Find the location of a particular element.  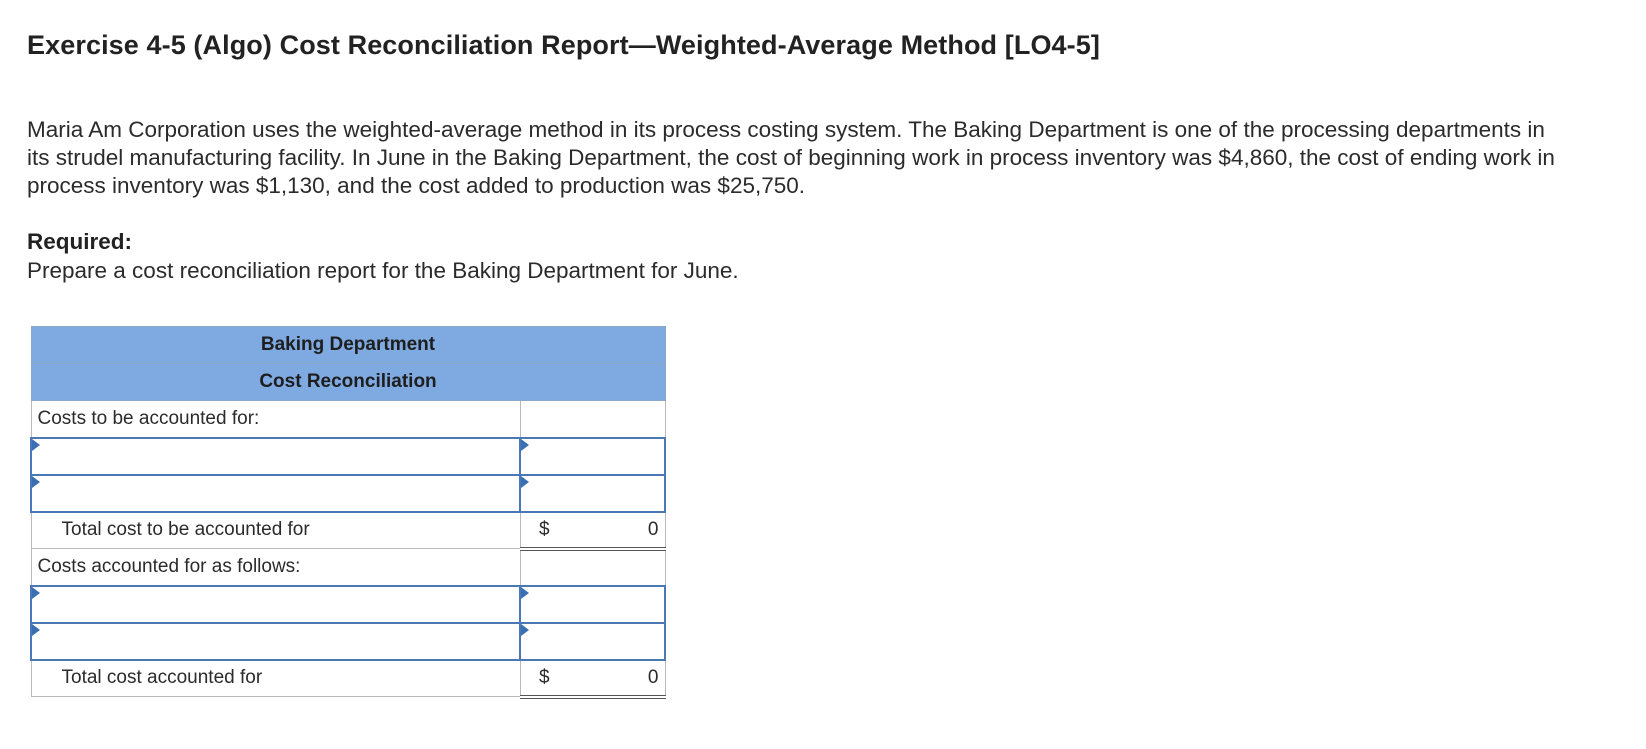

report-heading: Cost Reconciliation is located at coordinates (348, 382).